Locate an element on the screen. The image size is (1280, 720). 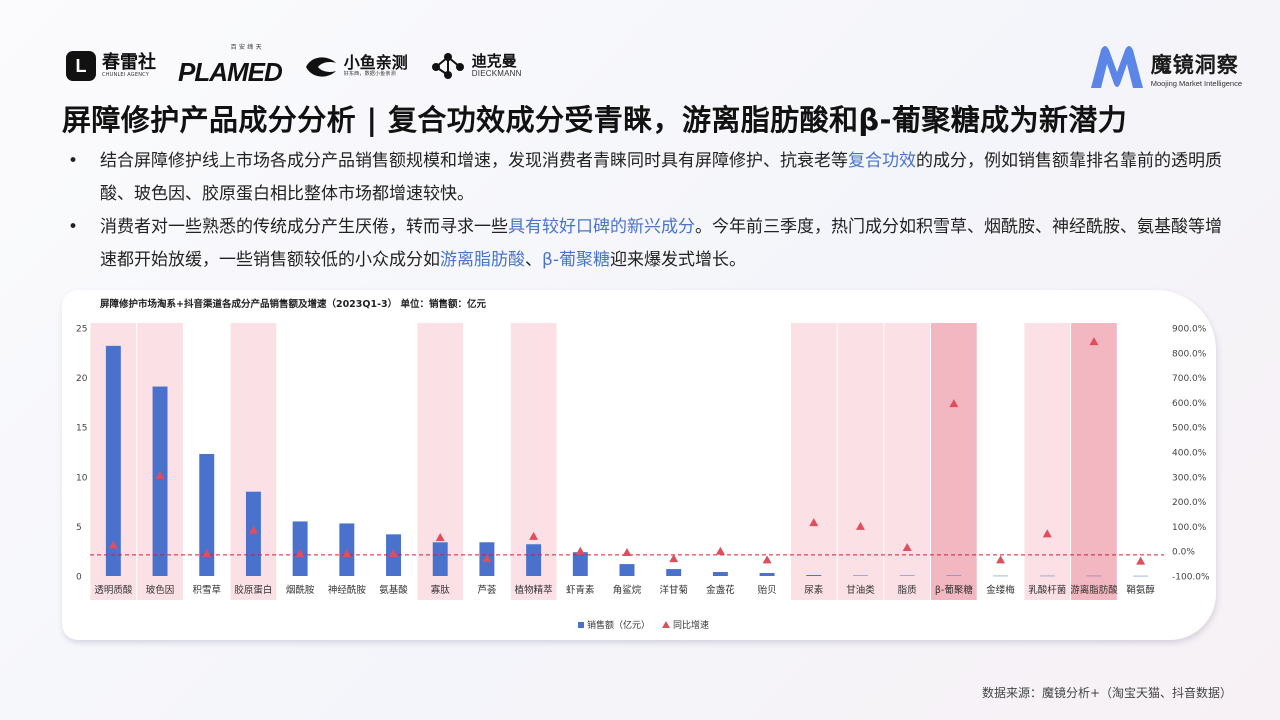
chunlei-logo-sub: CHUNLEI AGENCY is located at coordinates (126, 75).